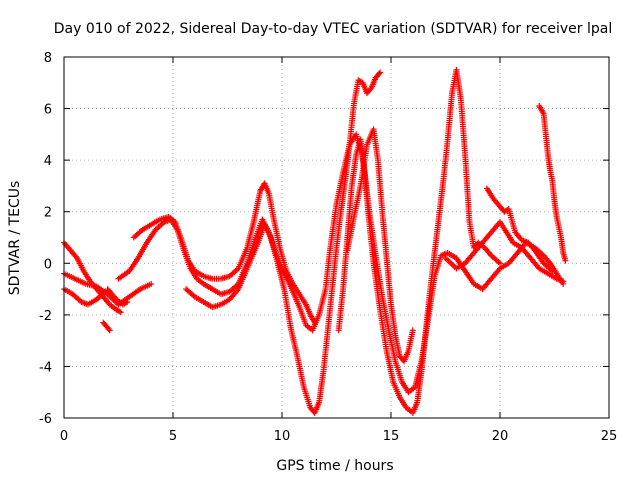  I want to click on x-tick-label: 25, so click(609, 436).